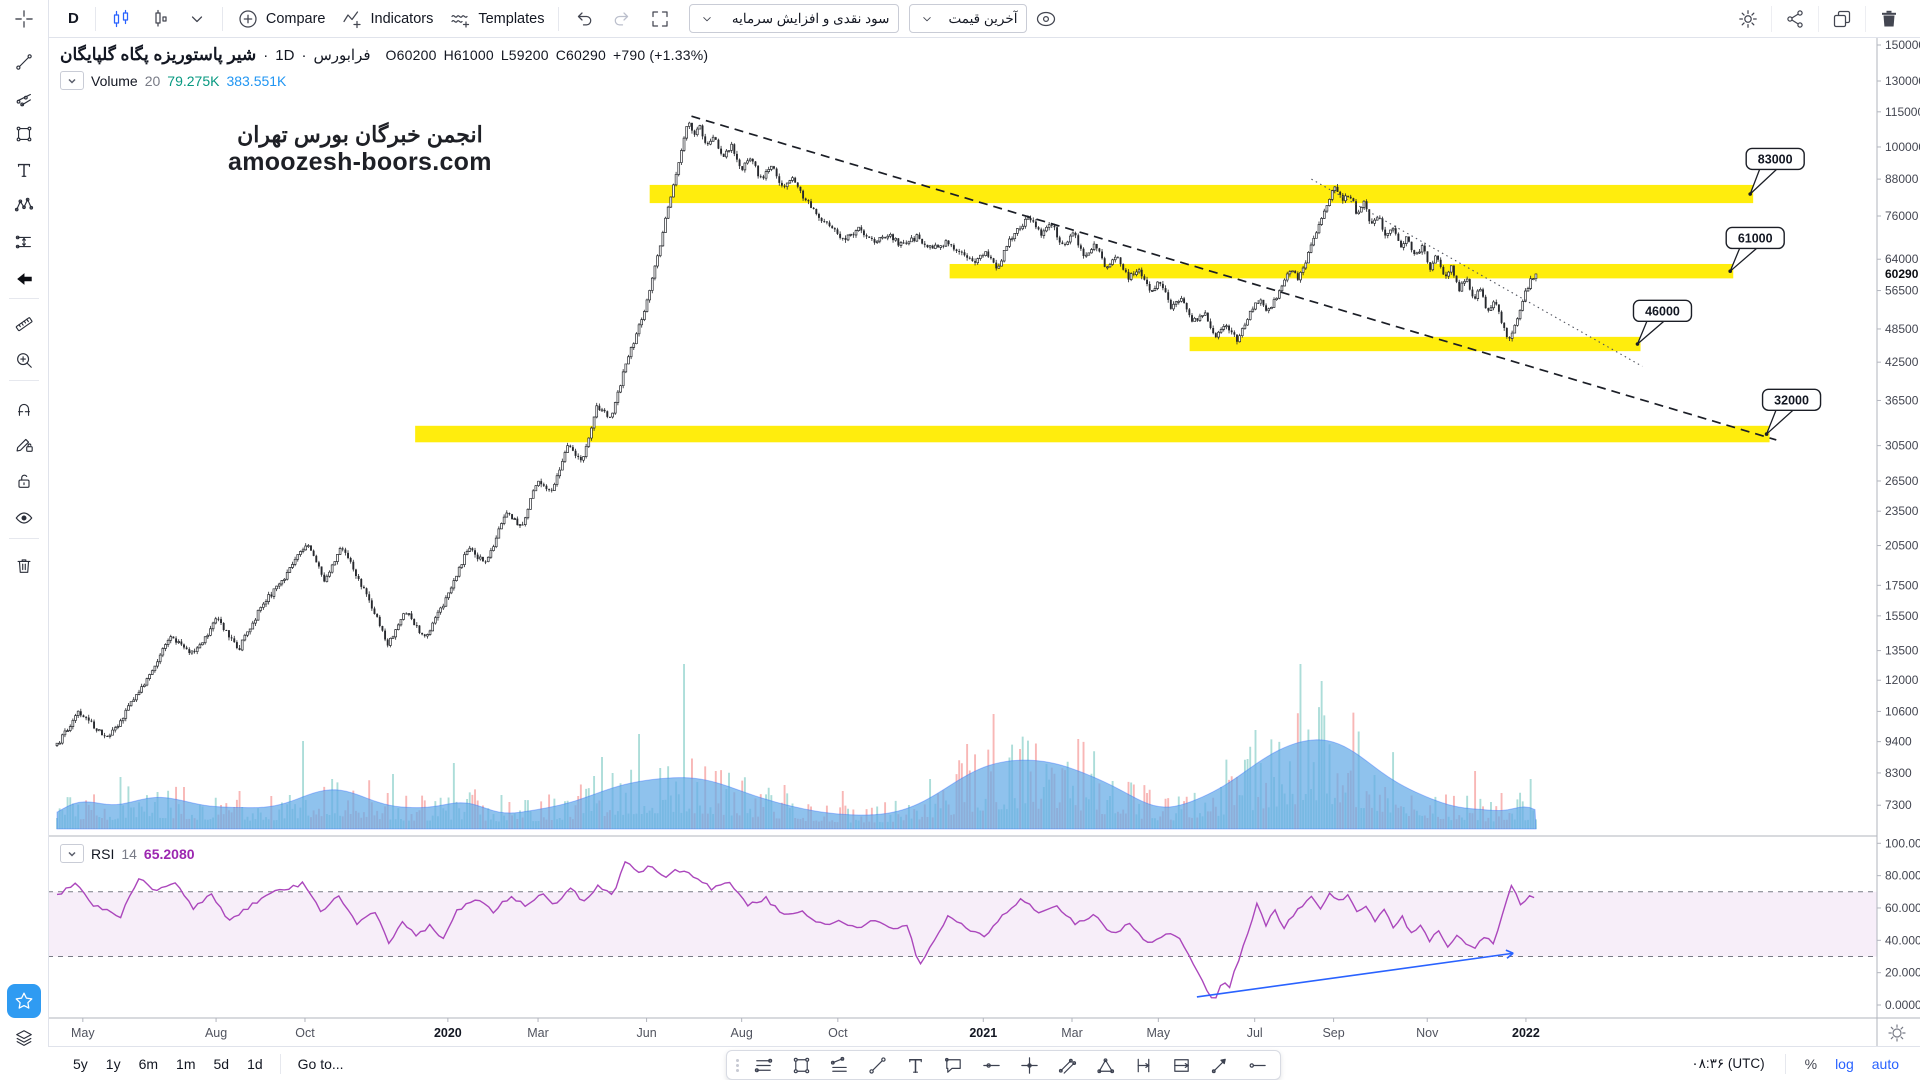 The height and width of the screenshot is (1080, 1920). I want to click on tool-xabcd-pattern-button, so click(24, 205).